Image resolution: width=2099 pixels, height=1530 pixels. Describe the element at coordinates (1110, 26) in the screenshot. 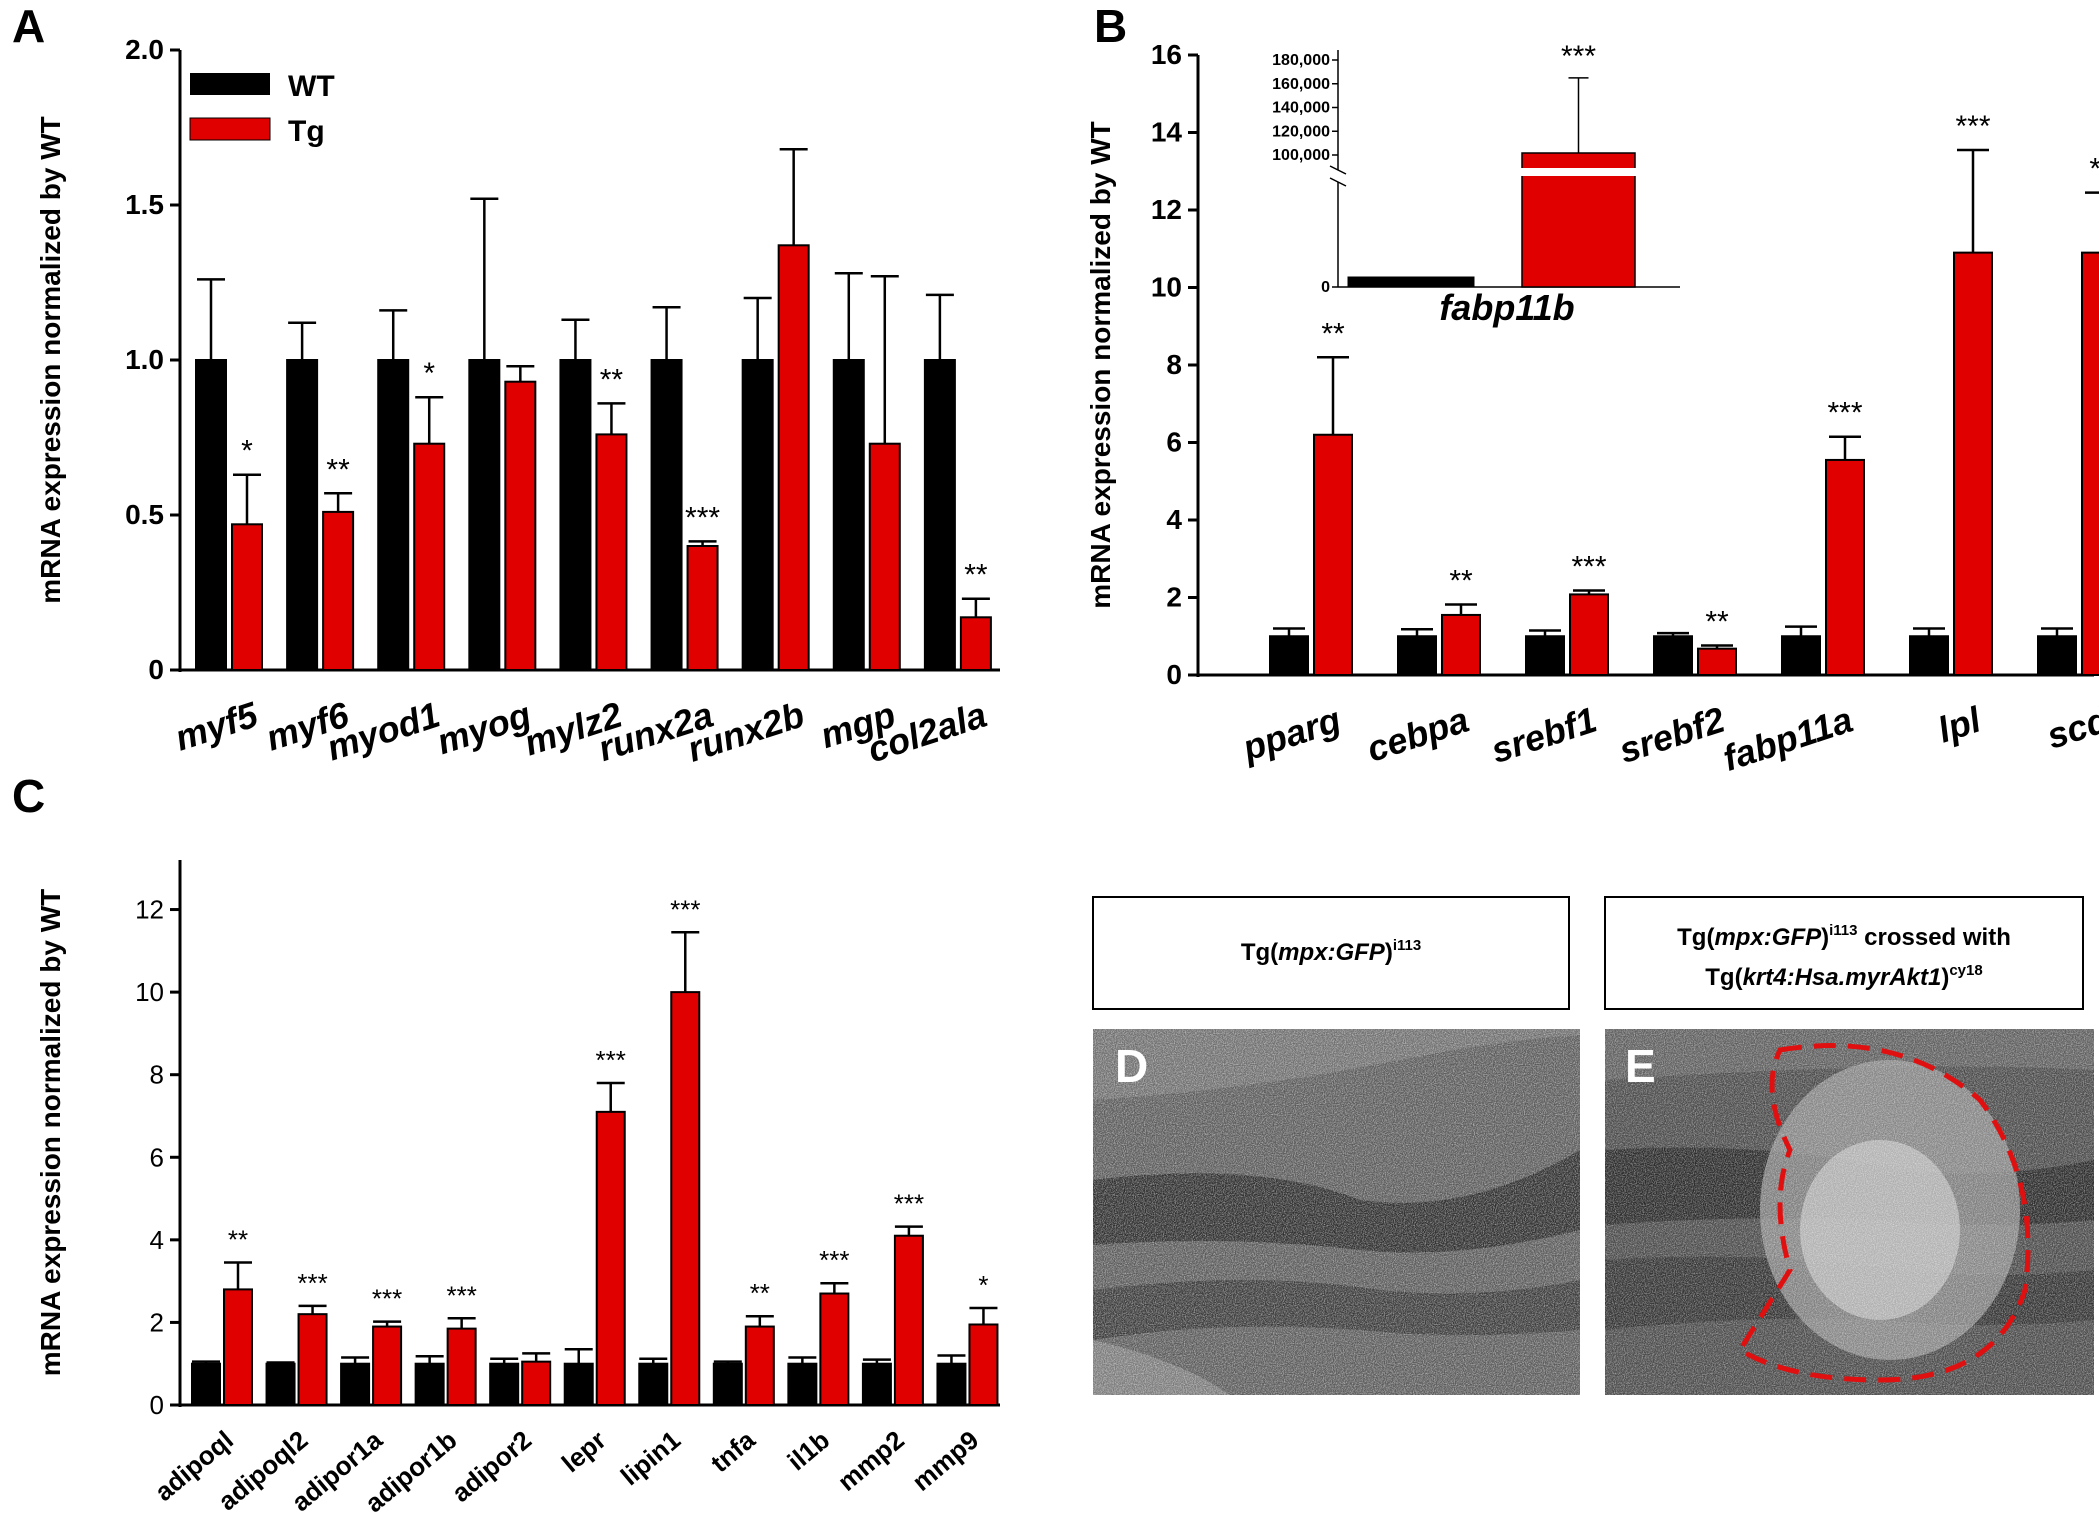

I see `panel-letter-b: B` at that location.